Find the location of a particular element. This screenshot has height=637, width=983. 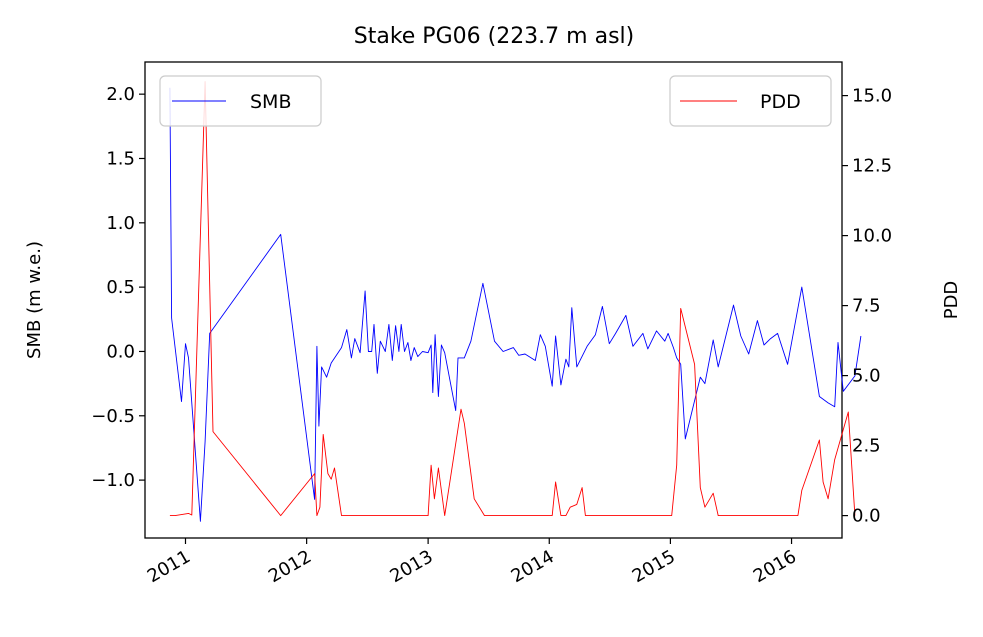

y-left-tick-label: 1.5 is located at coordinates (120, 158).